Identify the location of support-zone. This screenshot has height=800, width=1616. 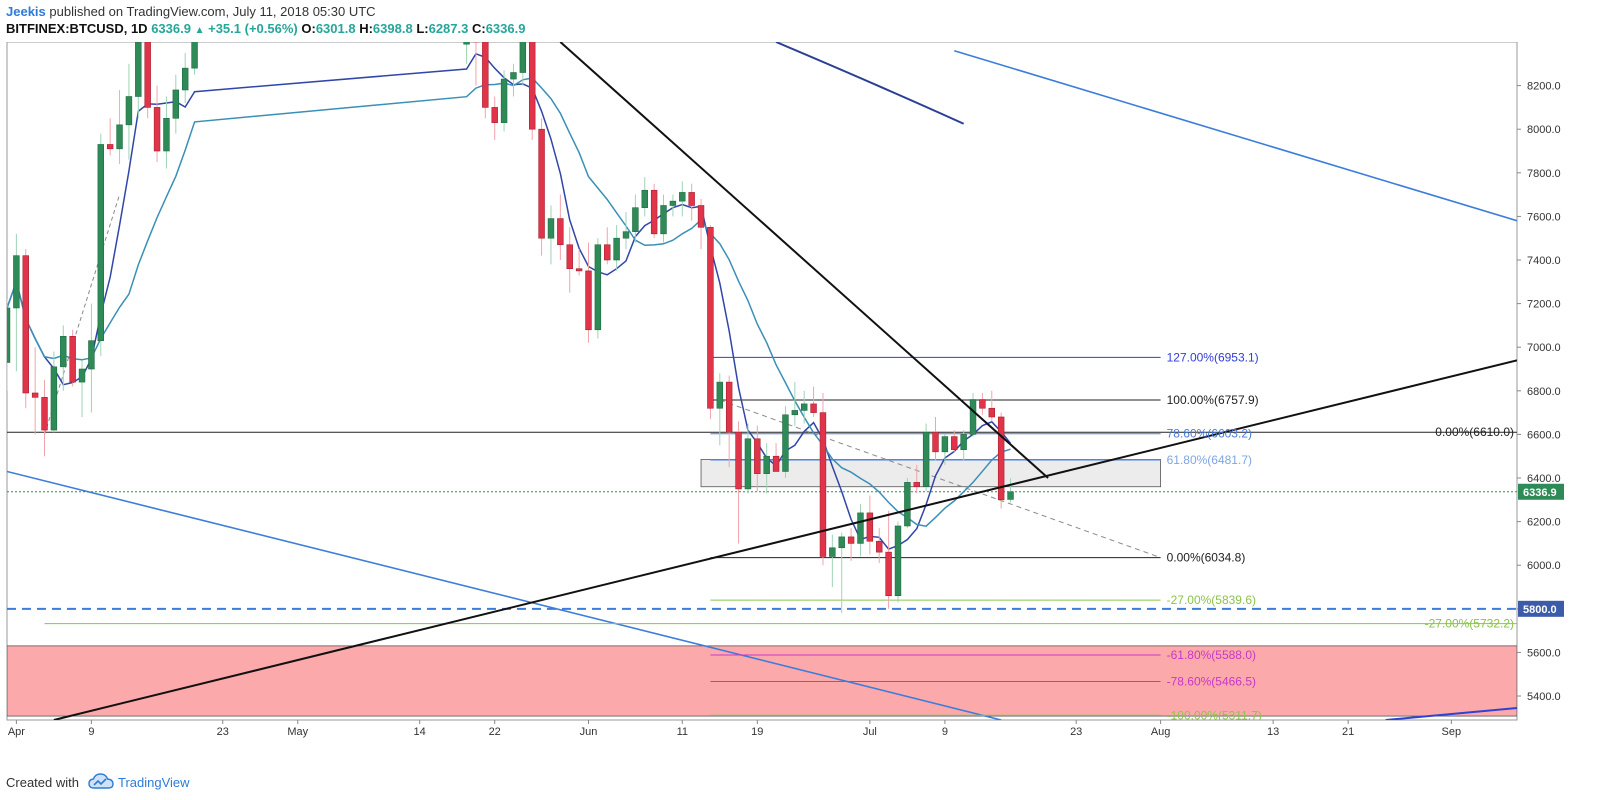
(762, 681).